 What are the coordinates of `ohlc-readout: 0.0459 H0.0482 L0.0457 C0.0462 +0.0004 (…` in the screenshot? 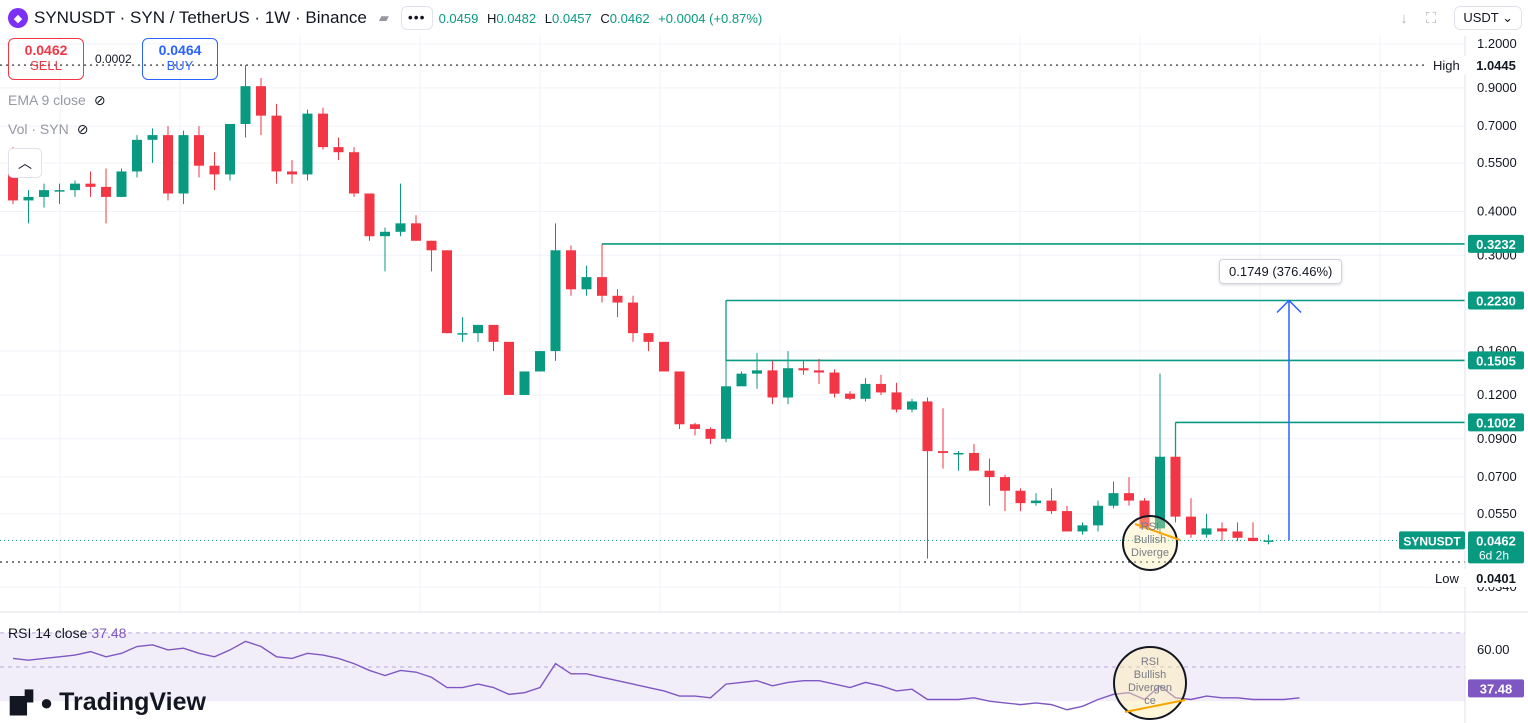 It's located at (603, 18).